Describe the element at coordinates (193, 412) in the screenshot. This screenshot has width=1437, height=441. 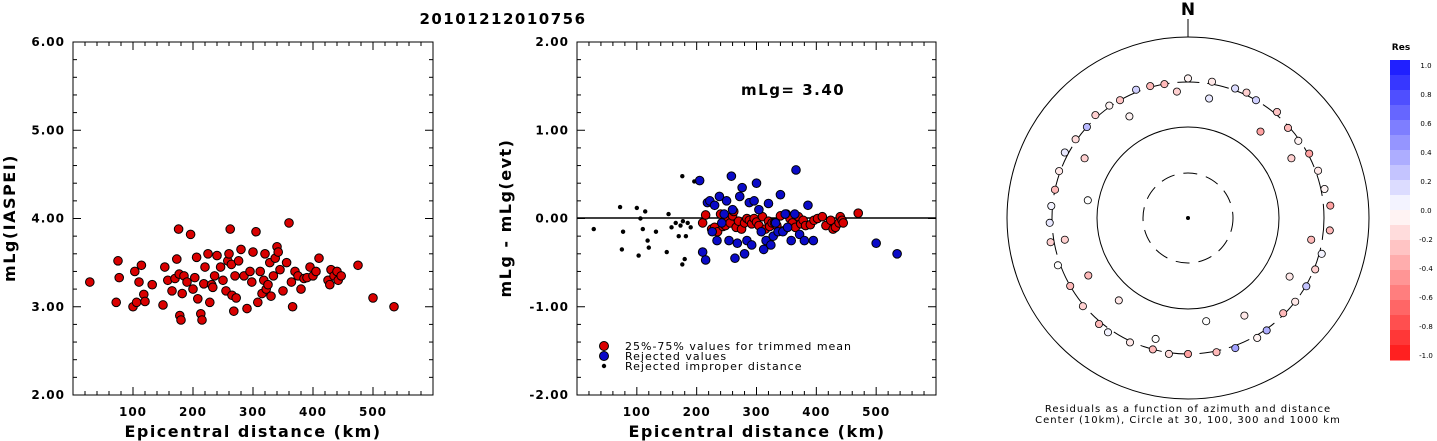
I see `x-tick-label: 200` at that location.